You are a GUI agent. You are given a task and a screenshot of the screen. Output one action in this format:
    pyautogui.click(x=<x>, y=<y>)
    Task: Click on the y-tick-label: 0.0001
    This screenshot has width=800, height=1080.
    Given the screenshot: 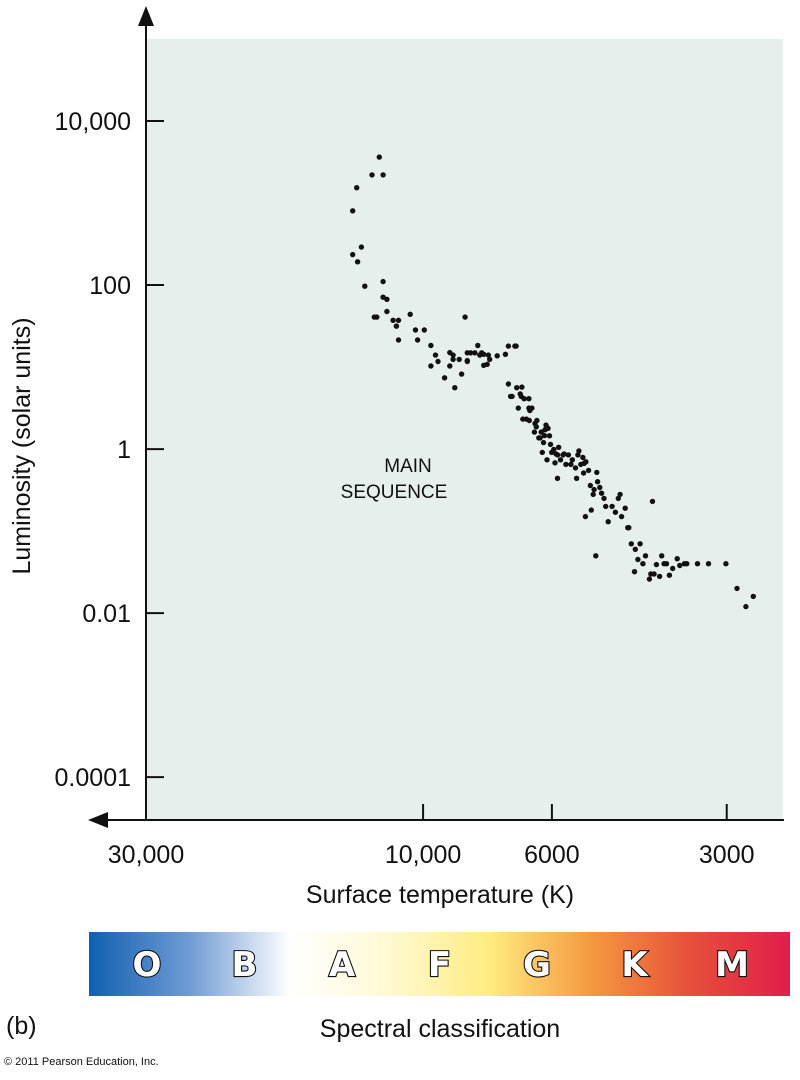 What is the action you would take?
    pyautogui.click(x=93, y=778)
    